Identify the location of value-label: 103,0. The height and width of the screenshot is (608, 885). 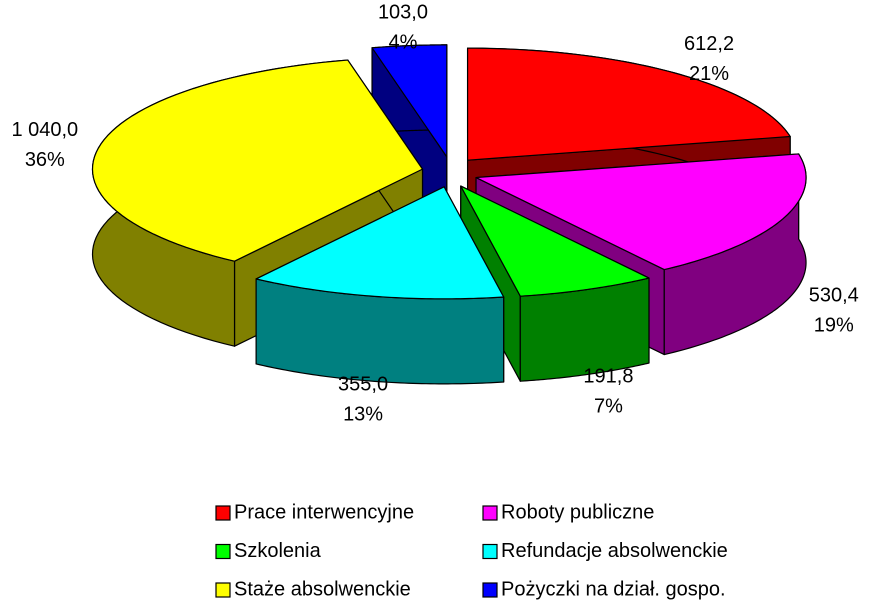
(403, 13).